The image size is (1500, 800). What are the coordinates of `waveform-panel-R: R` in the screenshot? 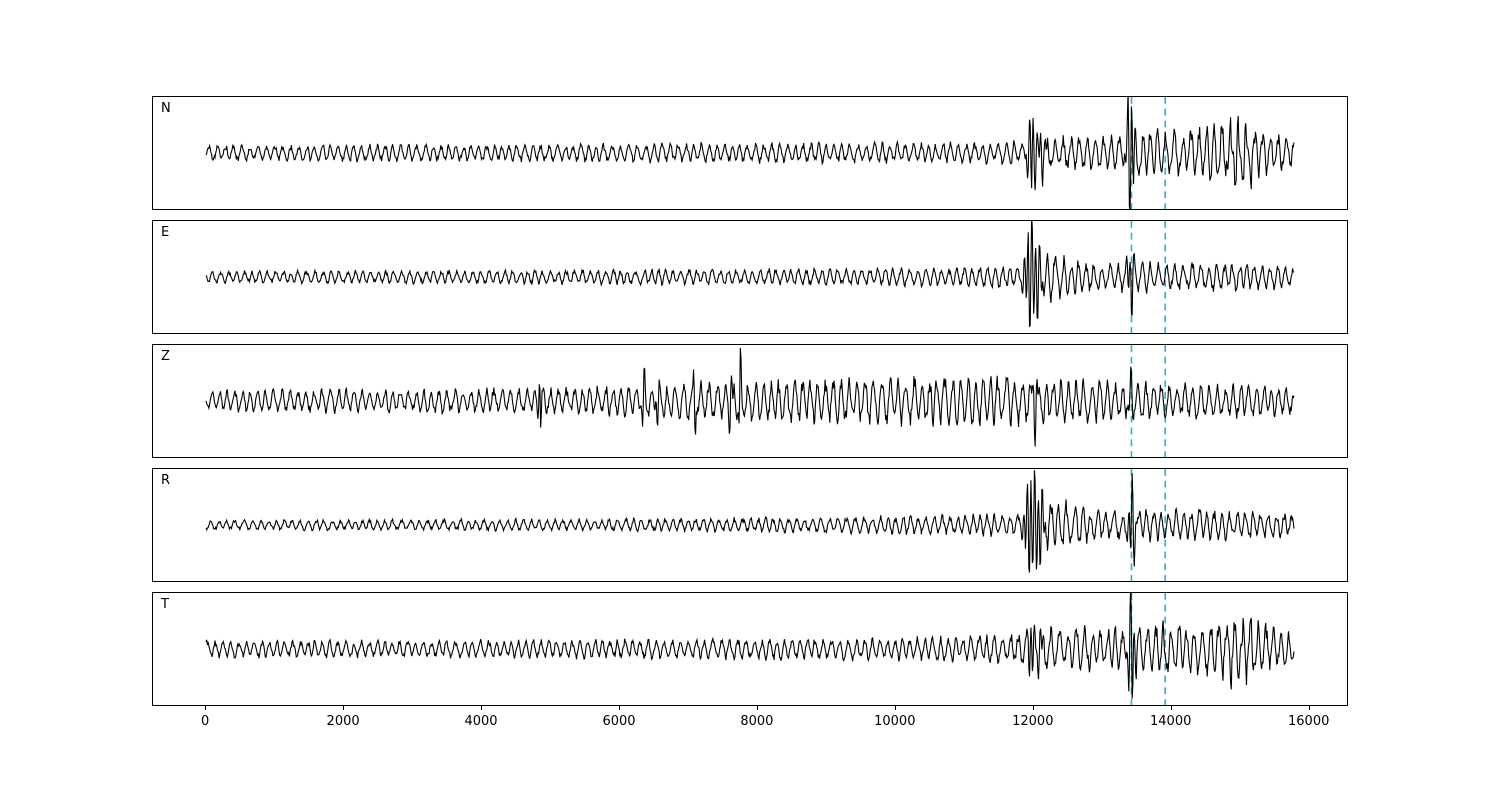 It's located at (750, 525).